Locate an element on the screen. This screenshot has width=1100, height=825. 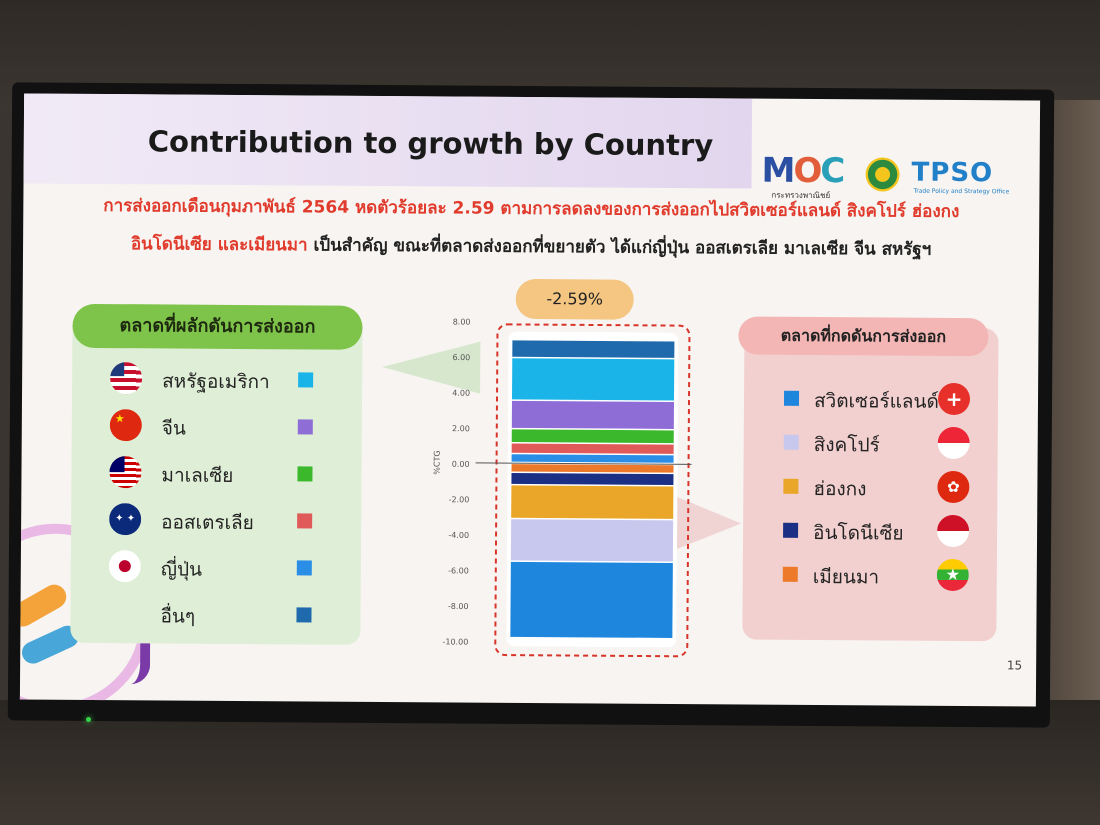
positive-markets-title: ตลาดที่ผลักดันการส่งออก is located at coordinates (217, 326).